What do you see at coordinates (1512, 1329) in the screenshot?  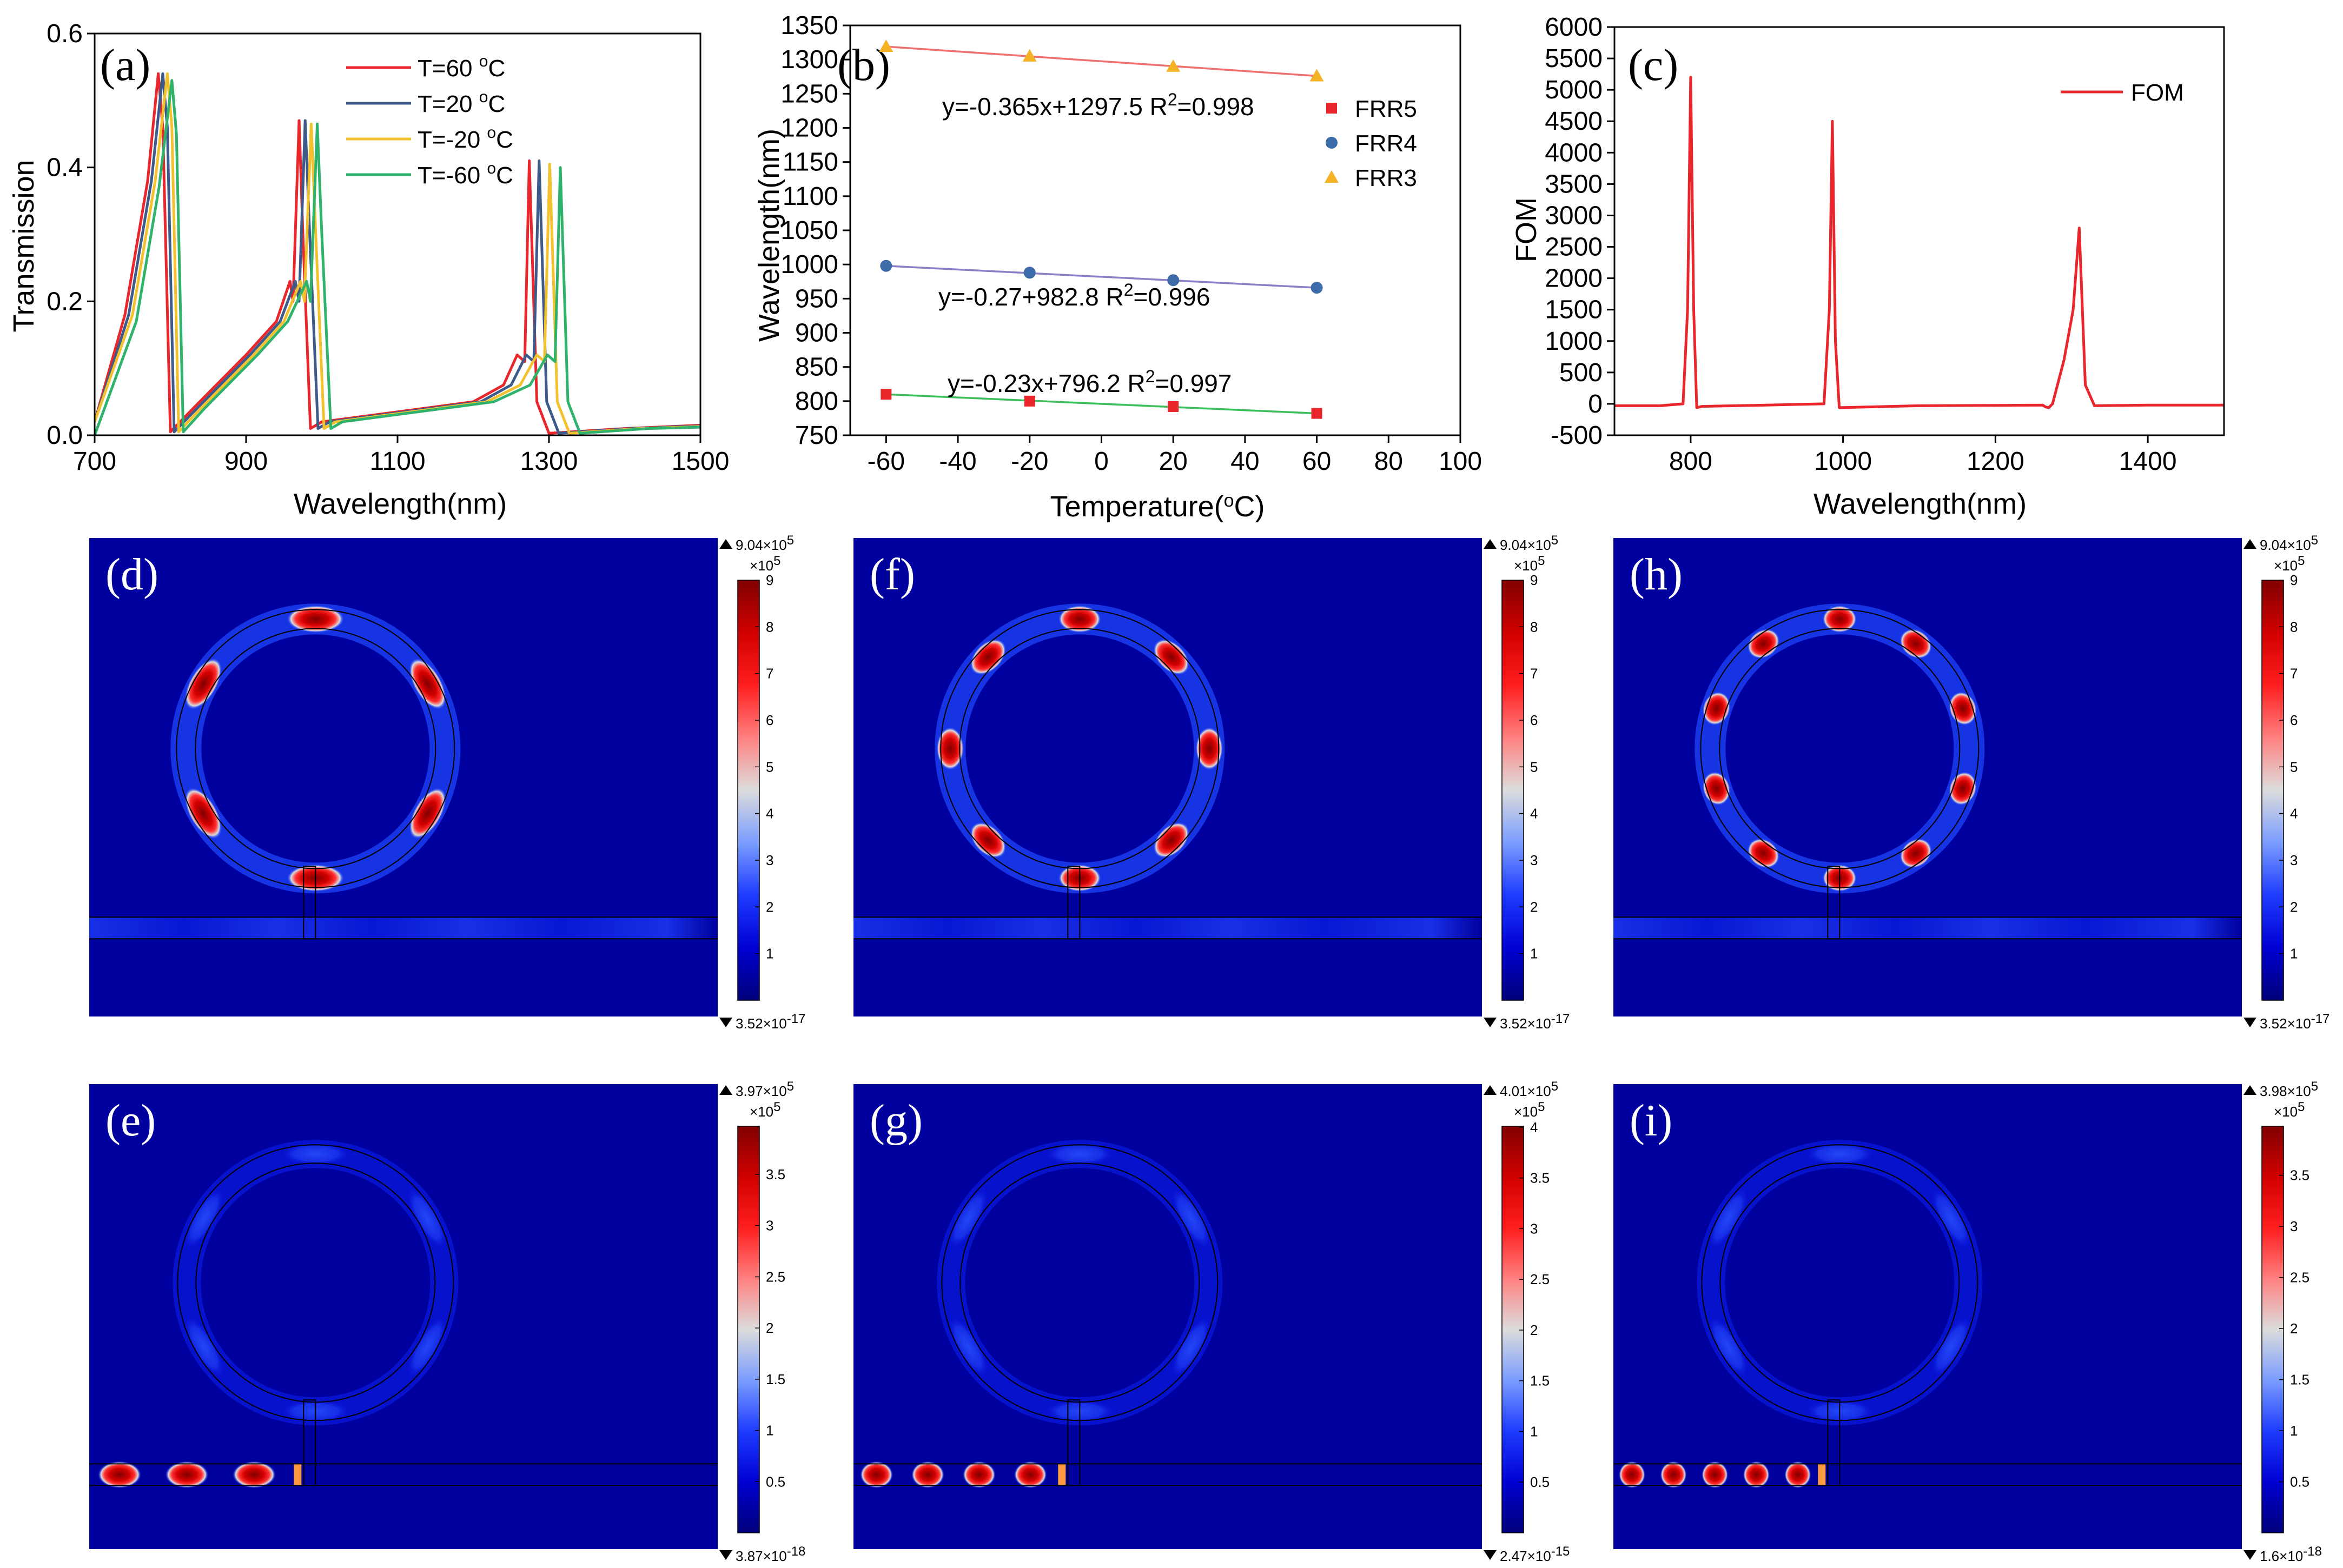 I see `colorbar-g` at bounding box center [1512, 1329].